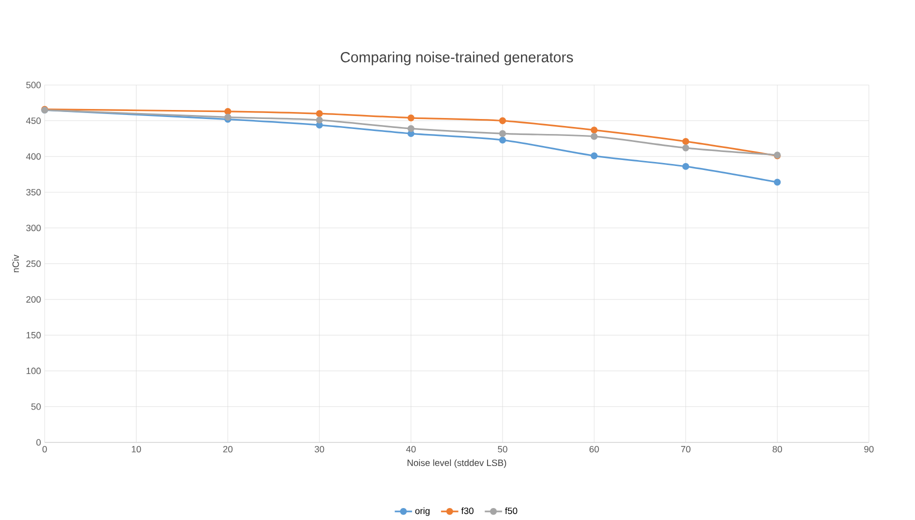 Image resolution: width=915 pixels, height=520 pixels. I want to click on x-tick-label: 40, so click(411, 449).